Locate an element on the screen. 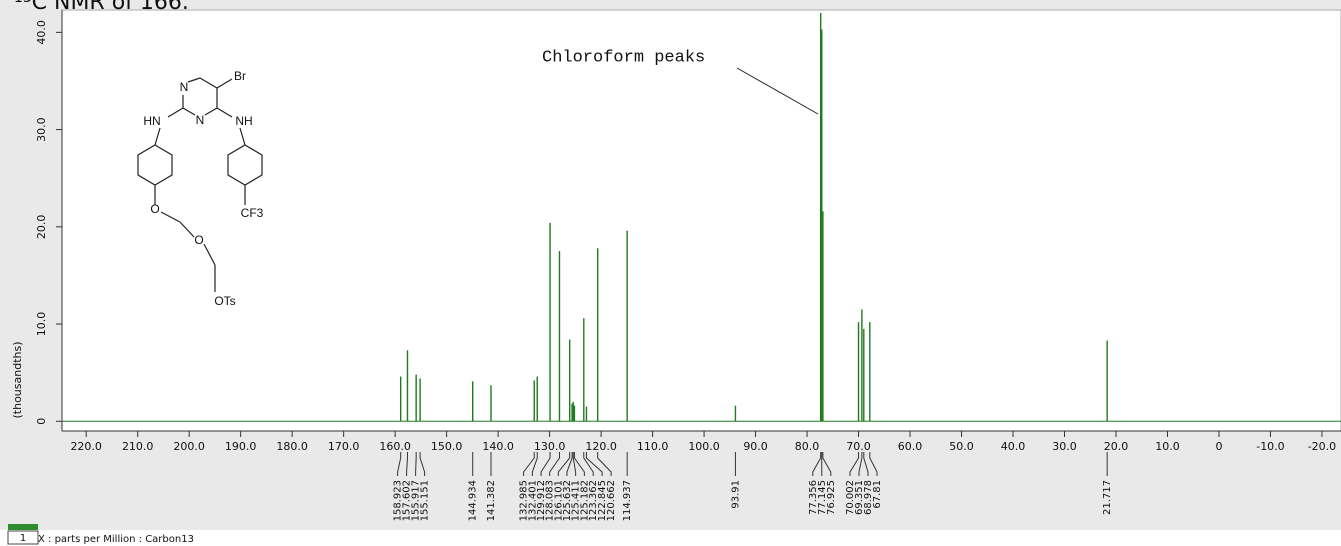 This screenshot has height=546, width=1341. peak-label: 93.91 is located at coordinates (735, 494).